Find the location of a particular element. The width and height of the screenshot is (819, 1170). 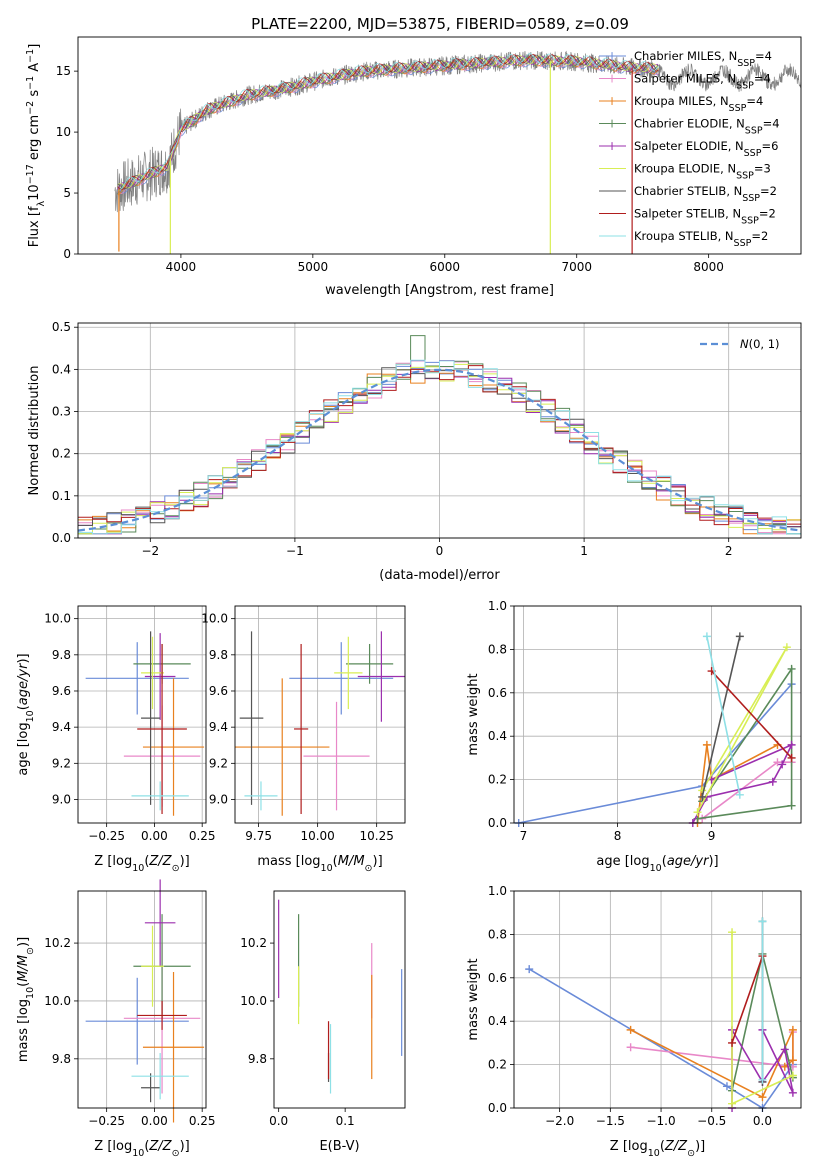

weight_vs_Z-y-label: mass weight is located at coordinates (473, 999).